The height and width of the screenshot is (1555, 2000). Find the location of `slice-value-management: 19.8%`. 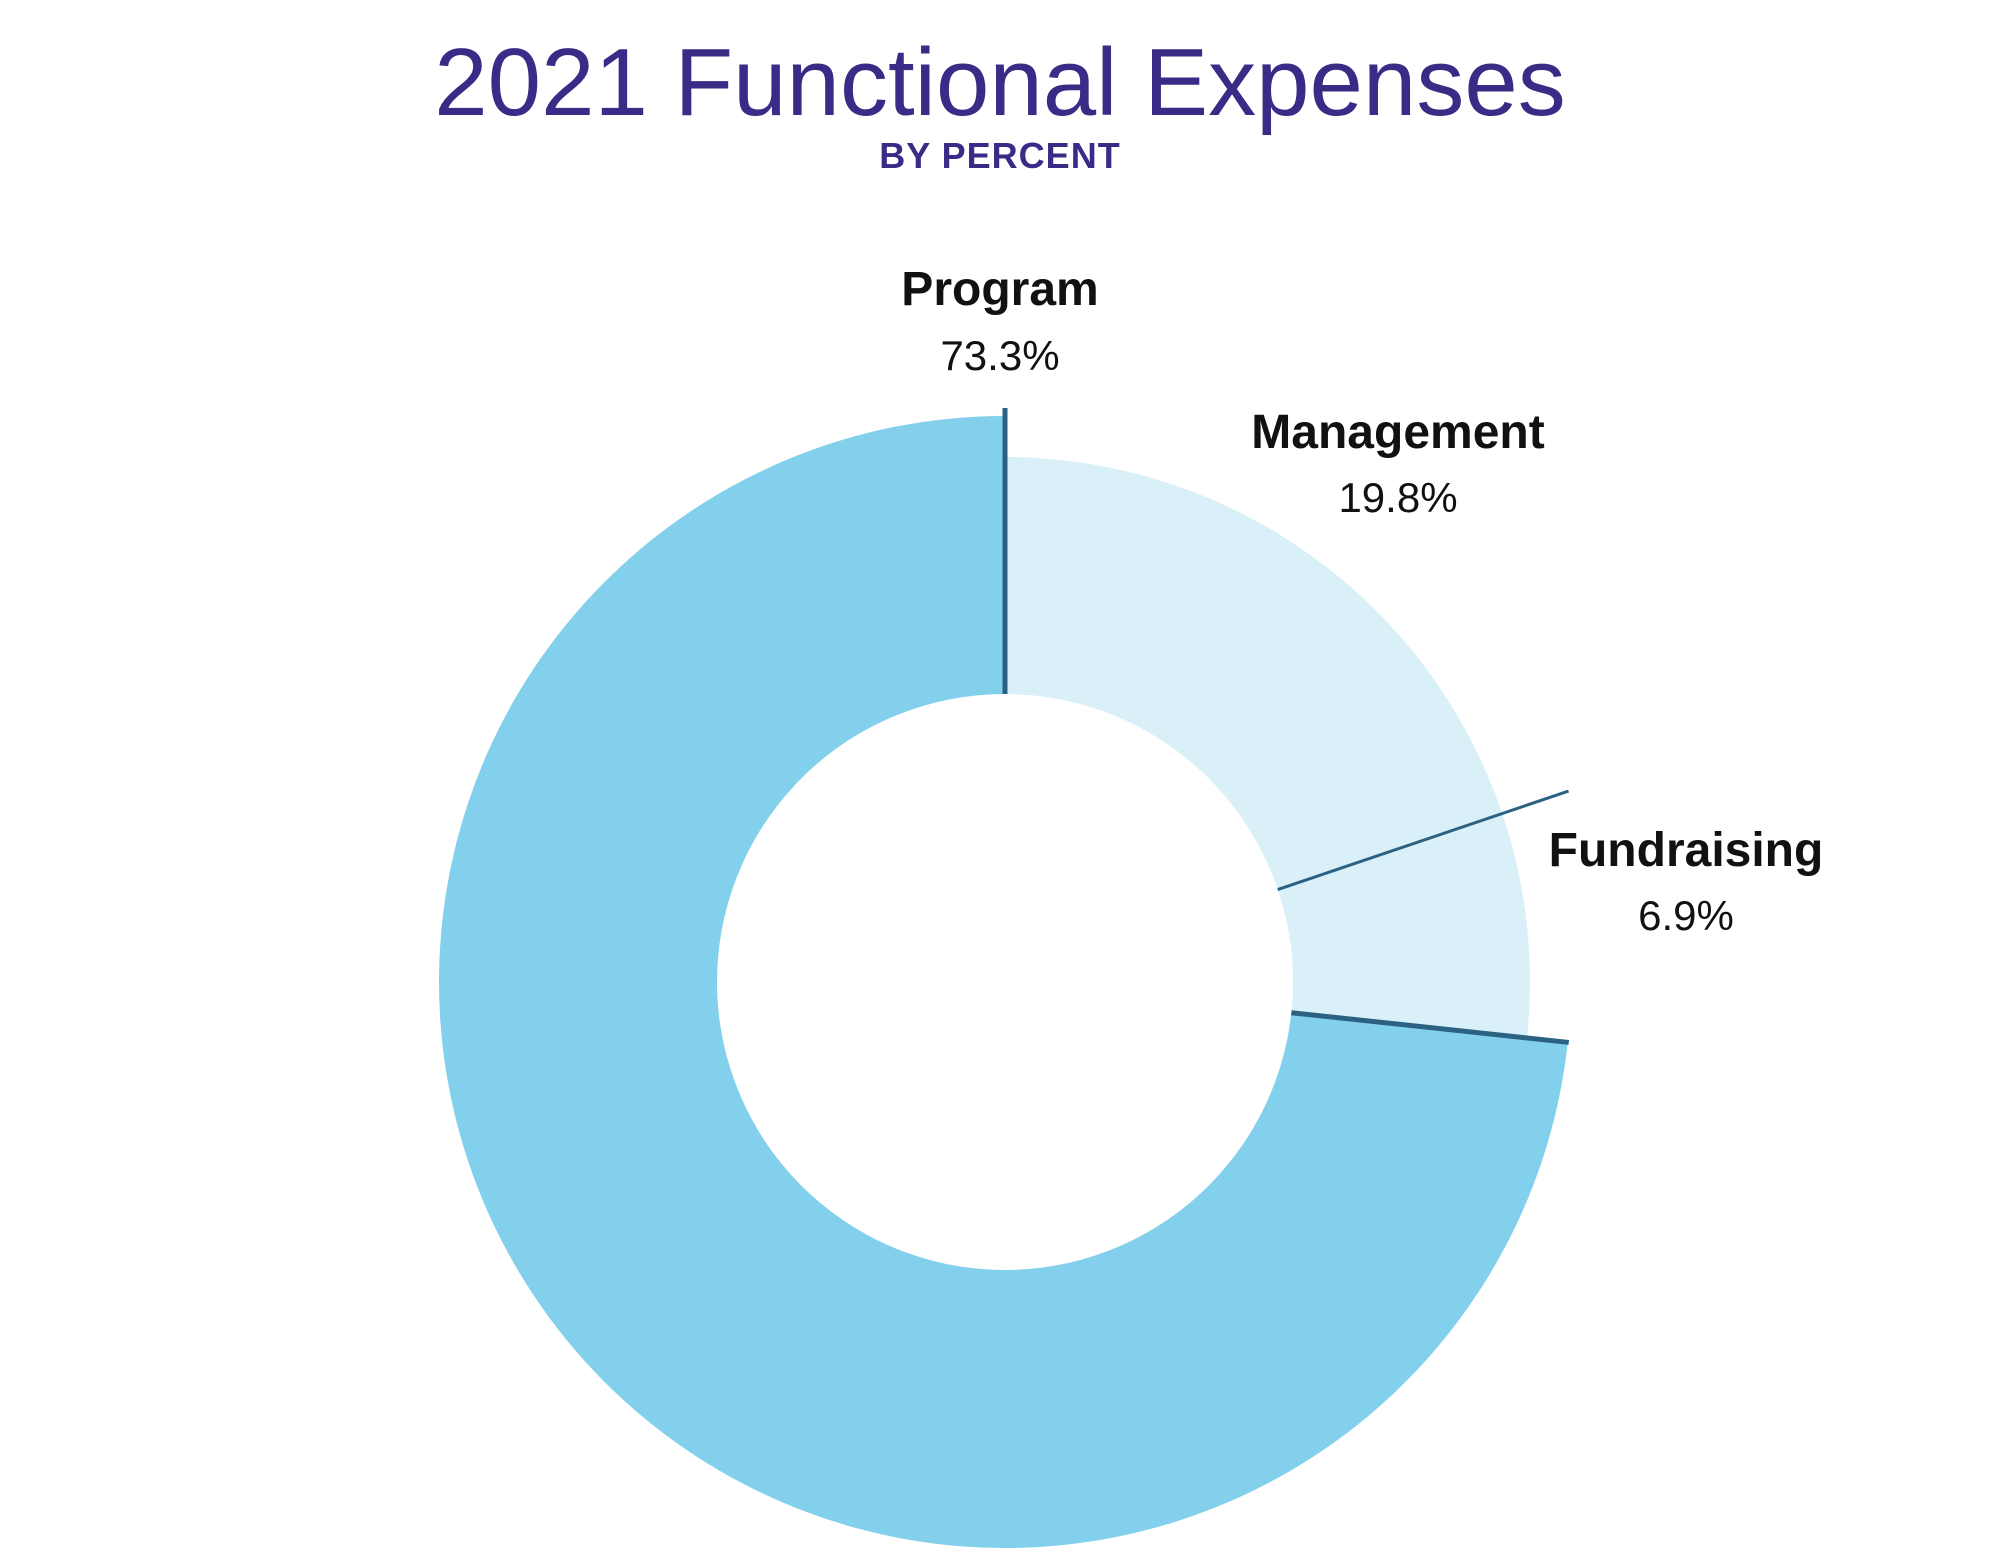

slice-value-management: 19.8% is located at coordinates (1397, 497).